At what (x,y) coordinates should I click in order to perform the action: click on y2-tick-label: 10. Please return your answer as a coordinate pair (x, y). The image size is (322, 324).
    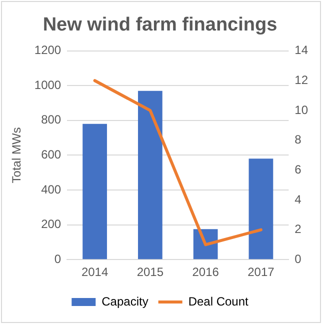
    Looking at the image, I should click on (301, 109).